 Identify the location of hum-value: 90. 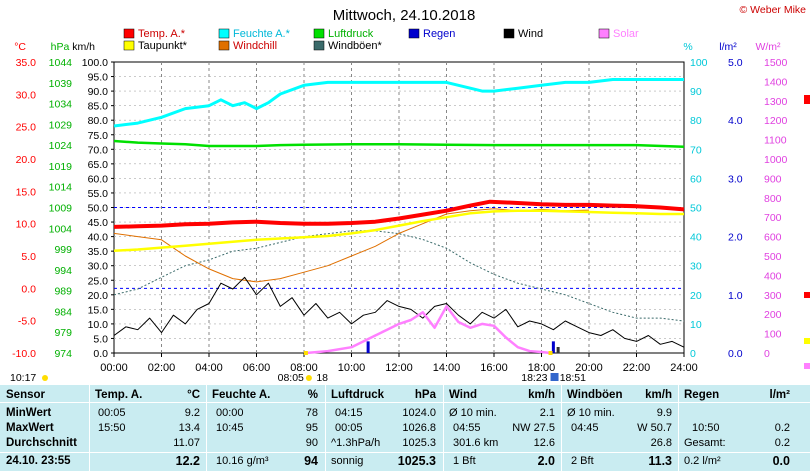
(311, 443).